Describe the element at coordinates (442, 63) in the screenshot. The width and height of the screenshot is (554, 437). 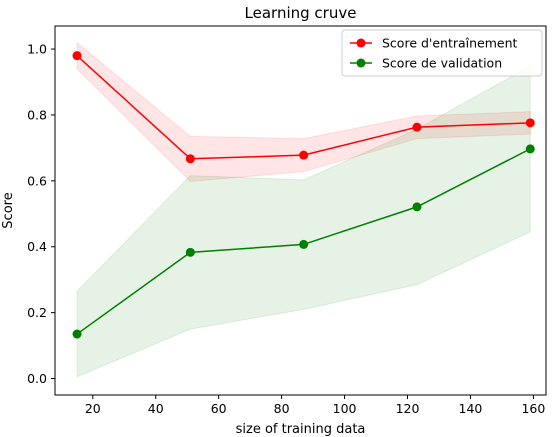
I see `legend-entry-label: Score de validation` at that location.